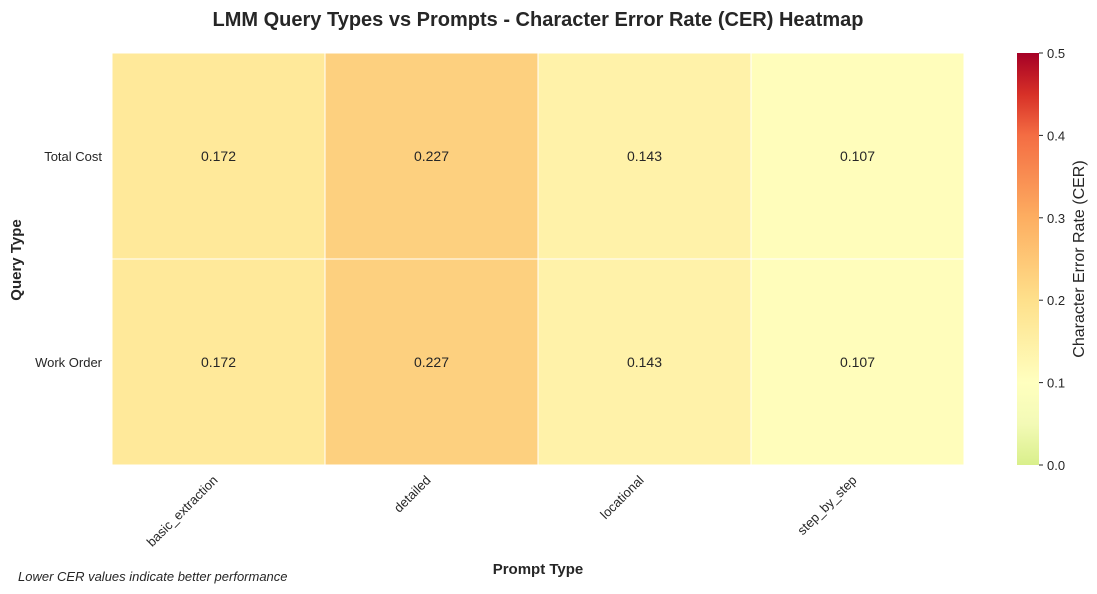 Image resolution: width=1097 pixels, height=594 pixels. What do you see at coordinates (538, 569) in the screenshot?
I see `x-axis-label: Prompt Type` at bounding box center [538, 569].